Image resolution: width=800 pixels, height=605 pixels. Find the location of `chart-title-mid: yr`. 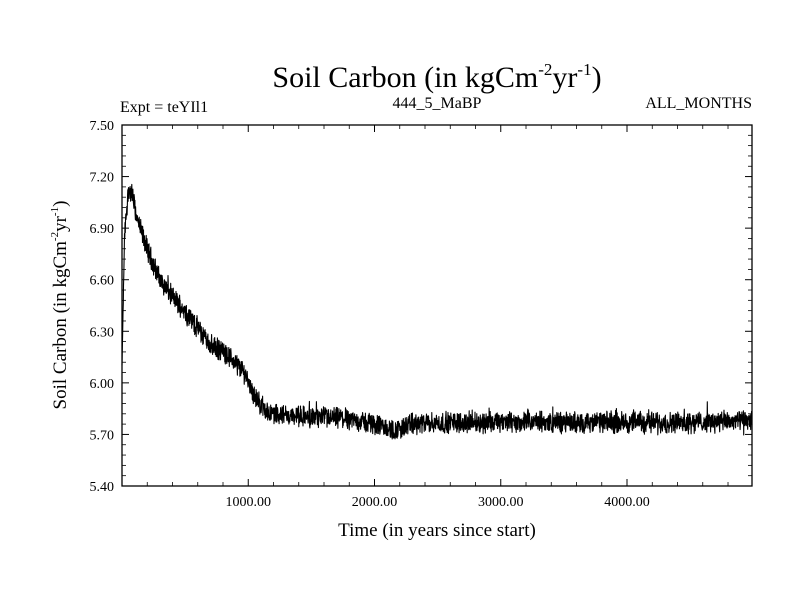

chart-title-mid: yr is located at coordinates (564, 77).